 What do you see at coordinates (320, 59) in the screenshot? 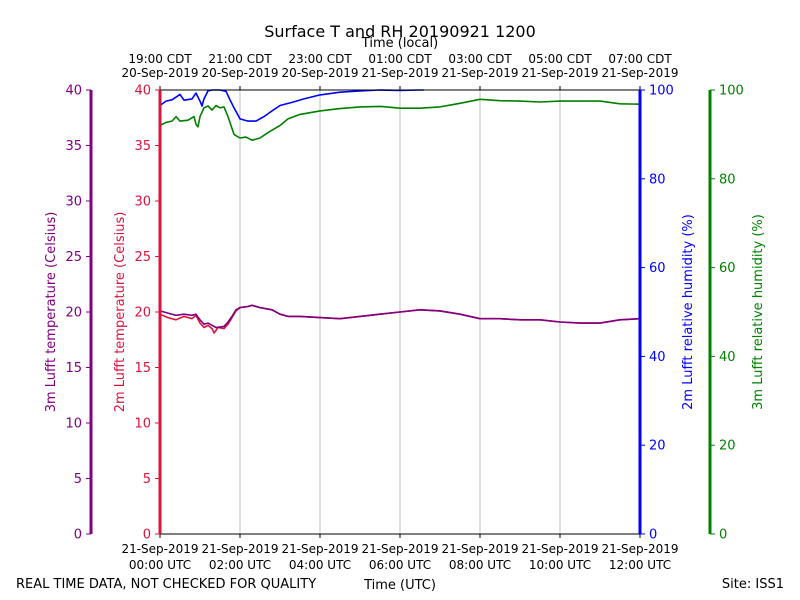
I see `top-tick-time: 23:00 CDT` at bounding box center [320, 59].